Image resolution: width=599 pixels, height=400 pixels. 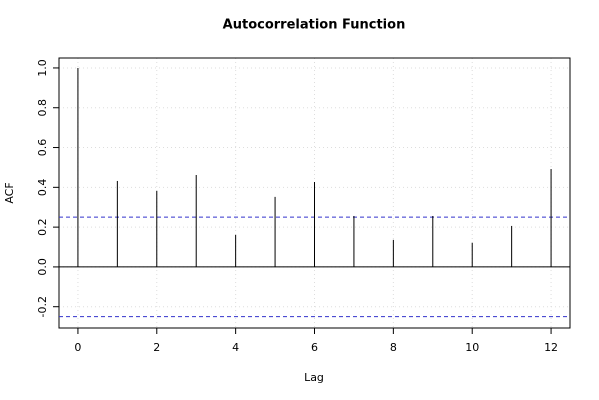 I want to click on x-tick-label: 0, so click(x=77, y=347).